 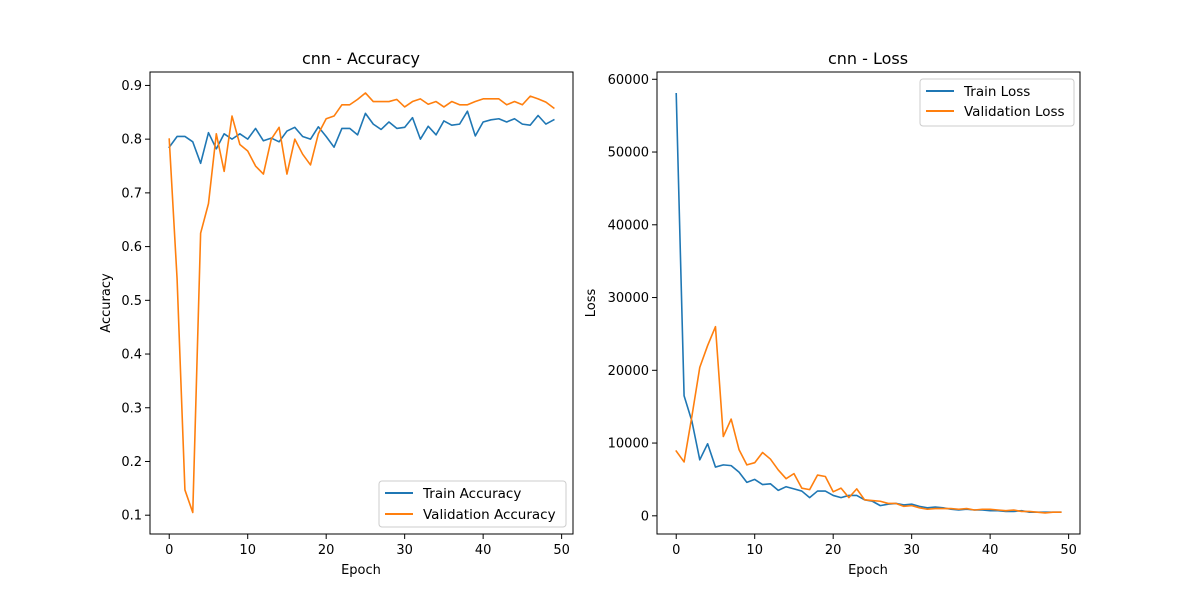 I want to click on accuracy-x-tick-label: 10, so click(x=247, y=550).